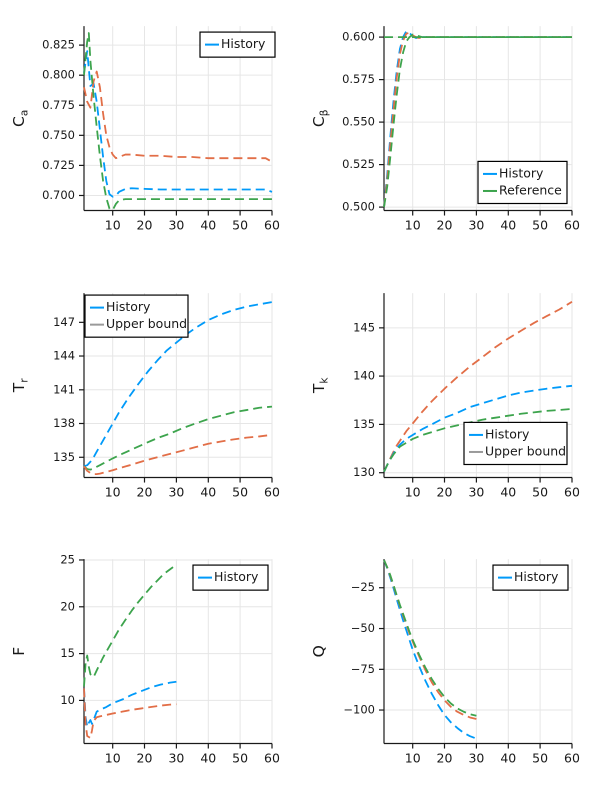 This screenshot has width=600, height=800. I want to click on y-tick-label: −75, so click(363, 669).